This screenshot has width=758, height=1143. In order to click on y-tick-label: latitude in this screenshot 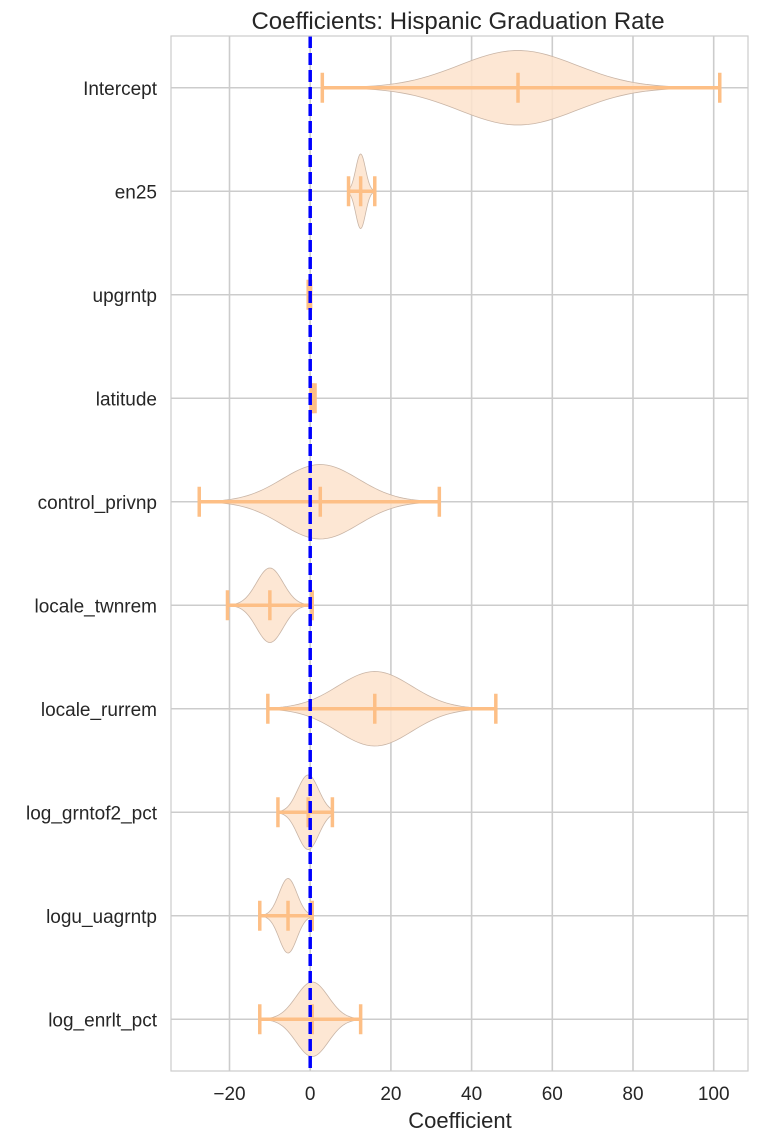, I will do `click(126, 399)`.